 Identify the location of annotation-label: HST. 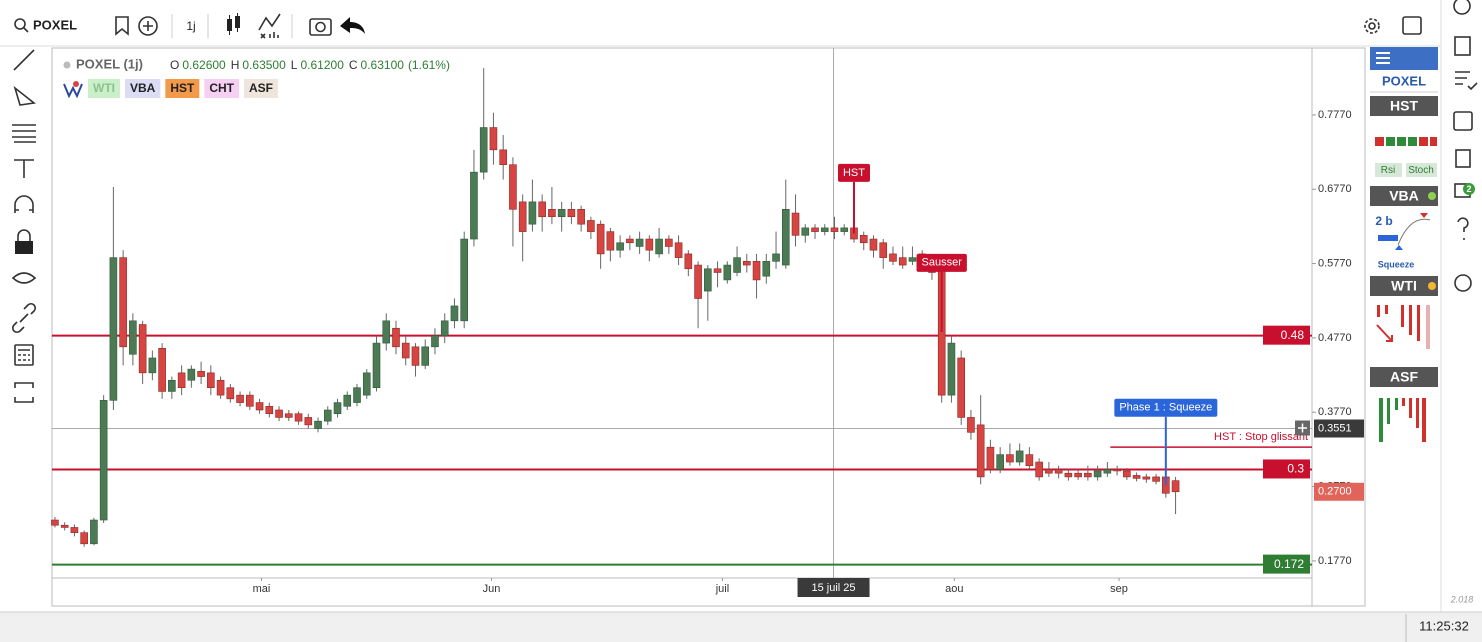
(854, 173).